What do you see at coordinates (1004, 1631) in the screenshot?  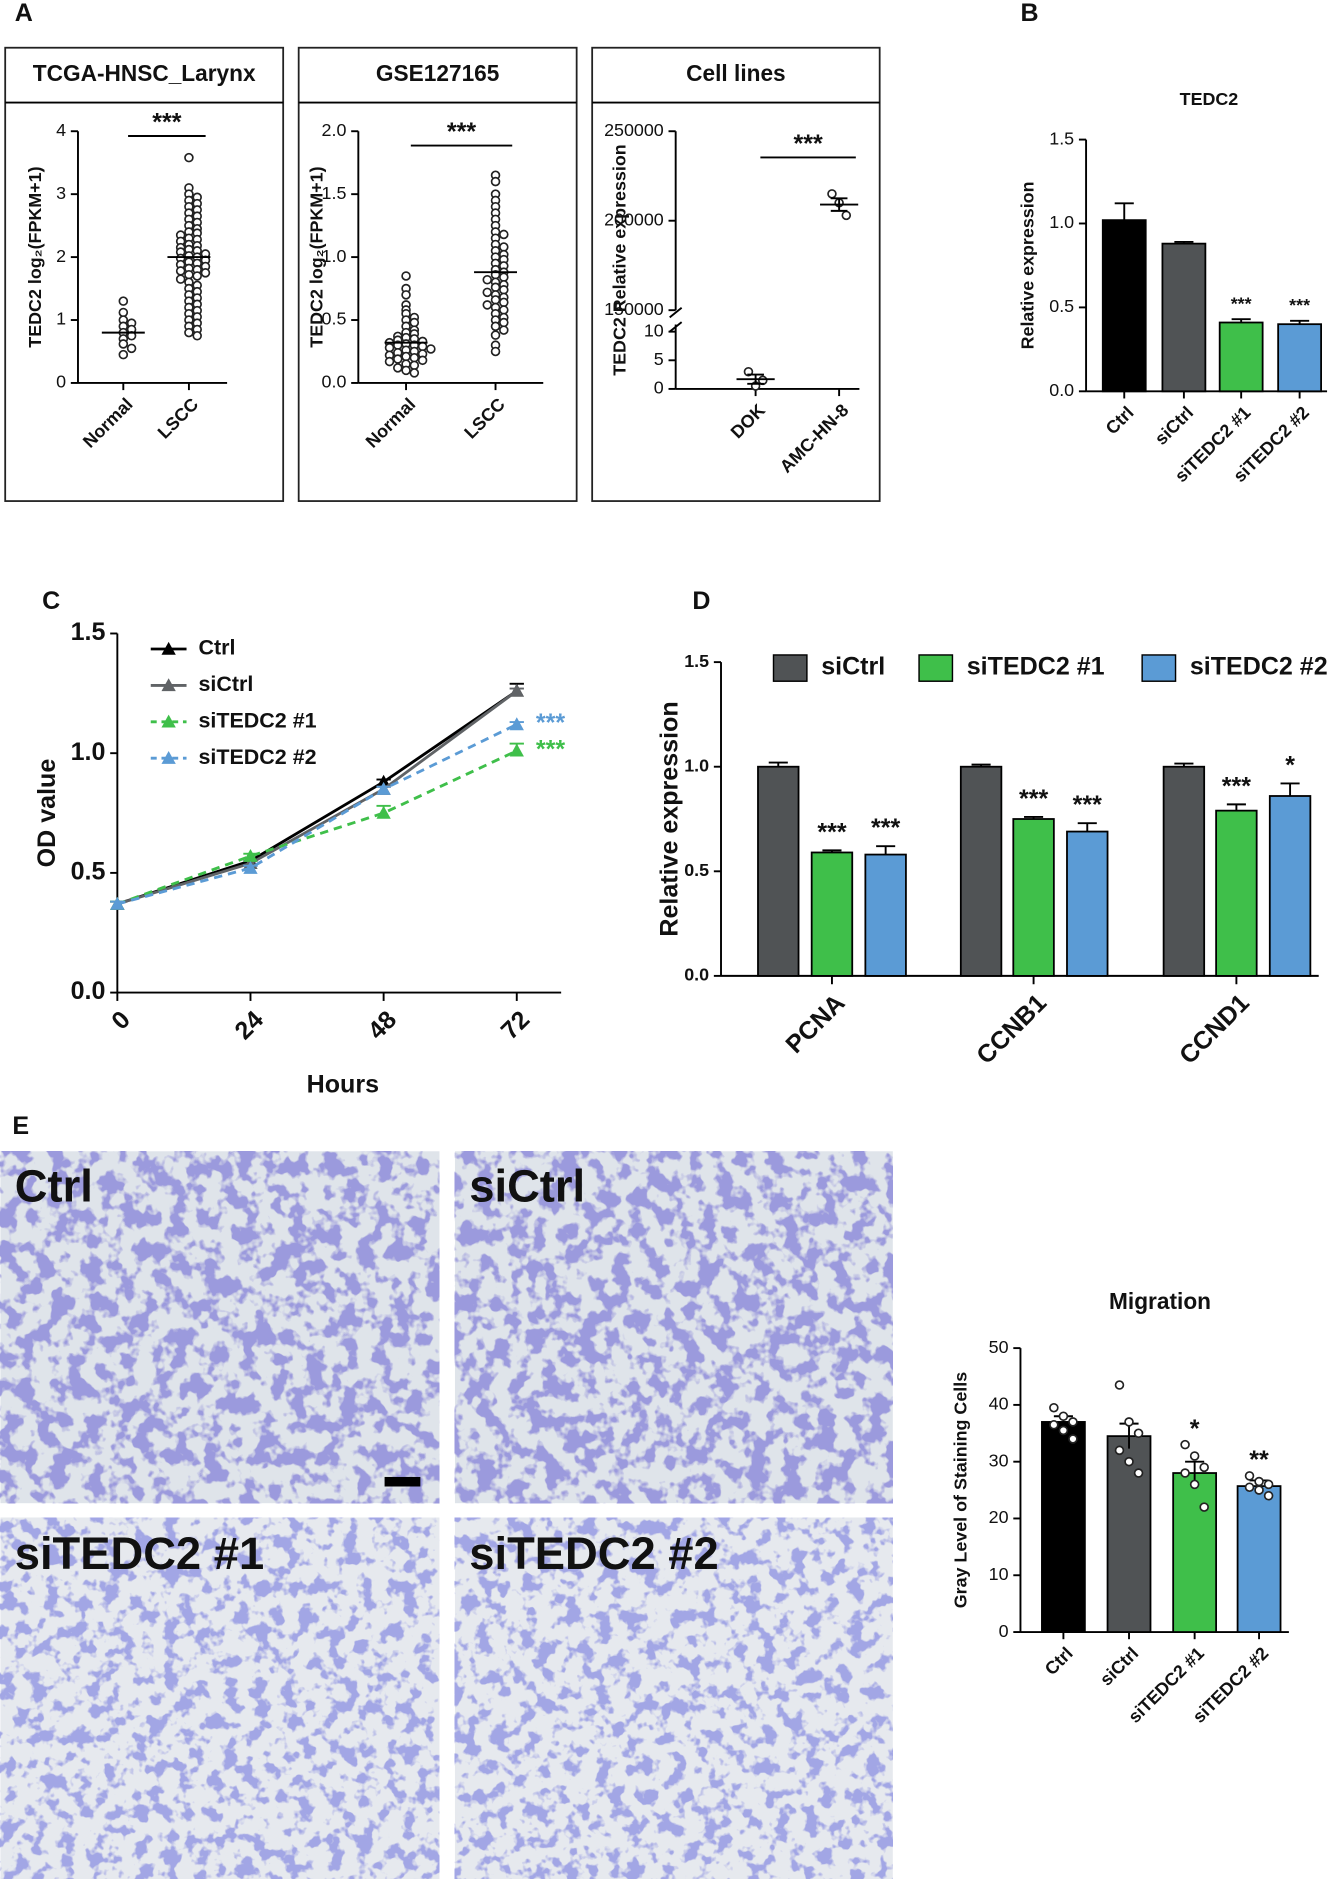 I see `y-tick-label: 0` at bounding box center [1004, 1631].